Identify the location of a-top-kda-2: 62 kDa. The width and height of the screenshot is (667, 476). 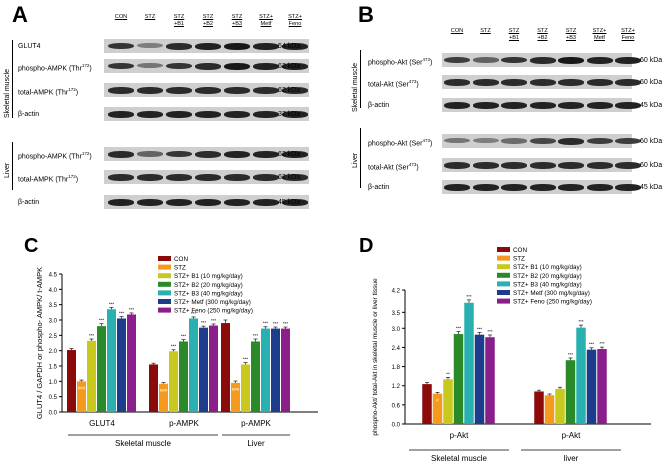
(289, 90).